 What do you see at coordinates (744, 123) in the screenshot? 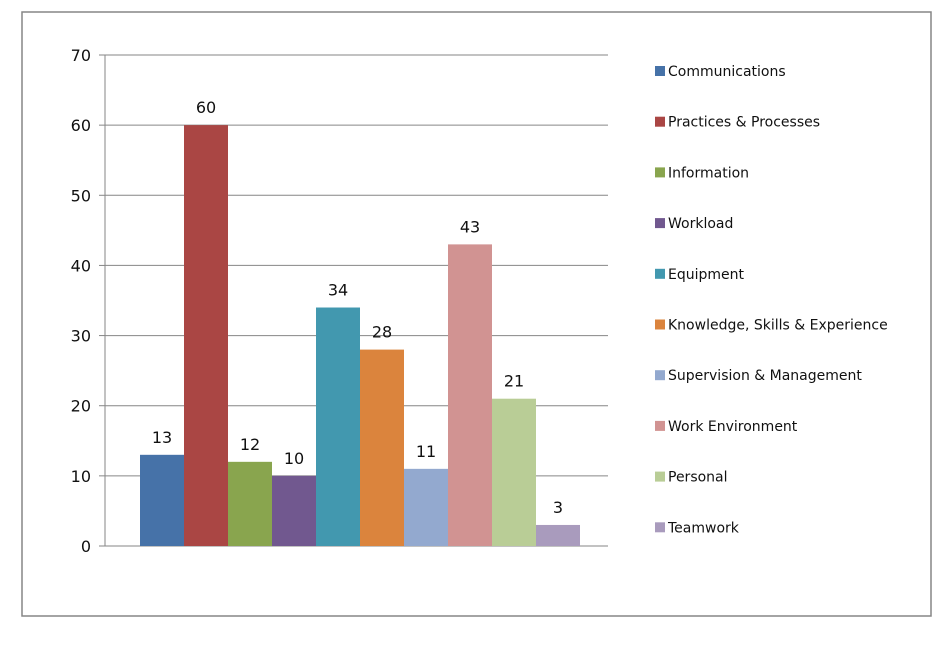
I see `legend-label-1: Practices & Processes` at bounding box center [744, 123].